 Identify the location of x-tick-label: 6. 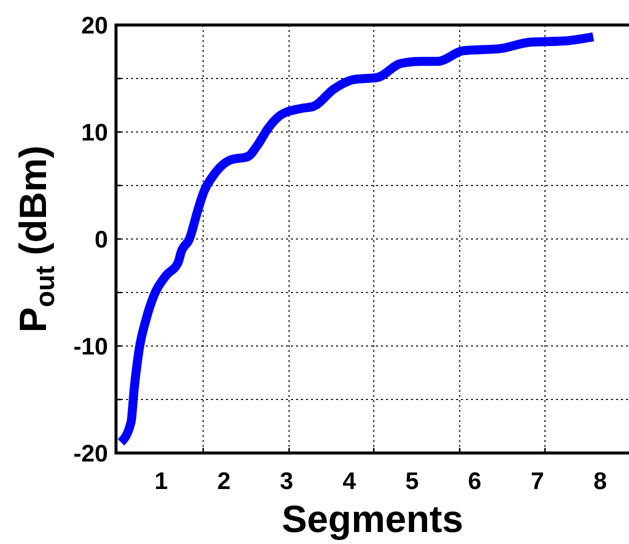
(475, 481).